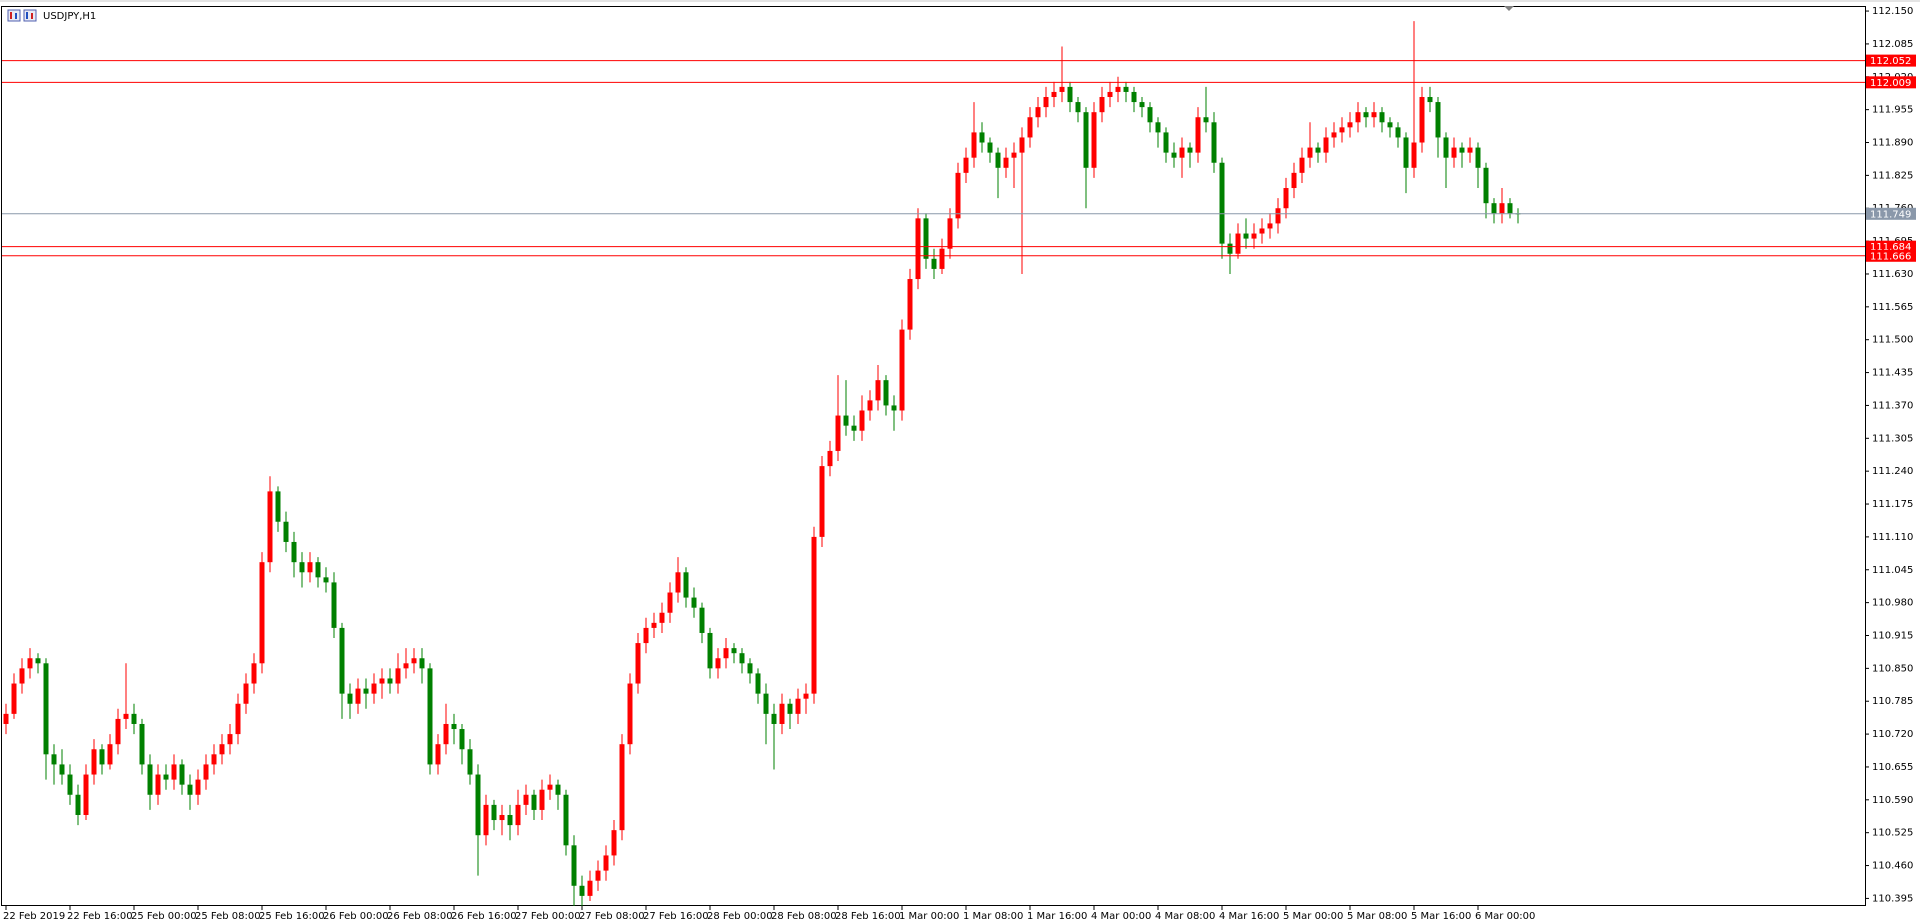  I want to click on x-tick-label: 27 Feb 16:00, so click(676, 916).